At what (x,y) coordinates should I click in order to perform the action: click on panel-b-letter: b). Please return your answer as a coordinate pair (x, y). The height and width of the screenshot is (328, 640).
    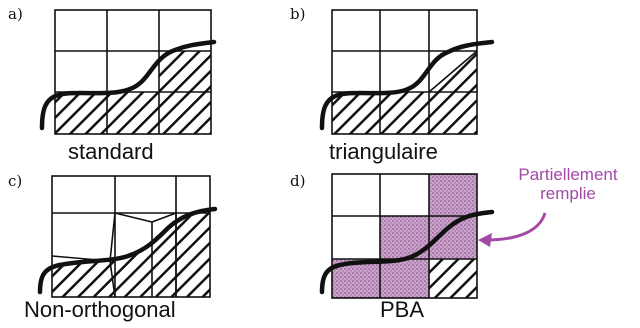
    Looking at the image, I should click on (298, 14).